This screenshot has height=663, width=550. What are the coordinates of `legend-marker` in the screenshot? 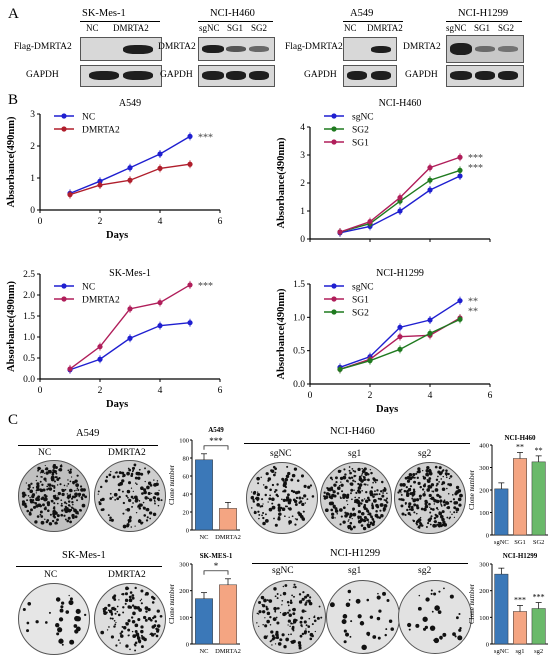 It's located at (334, 312).